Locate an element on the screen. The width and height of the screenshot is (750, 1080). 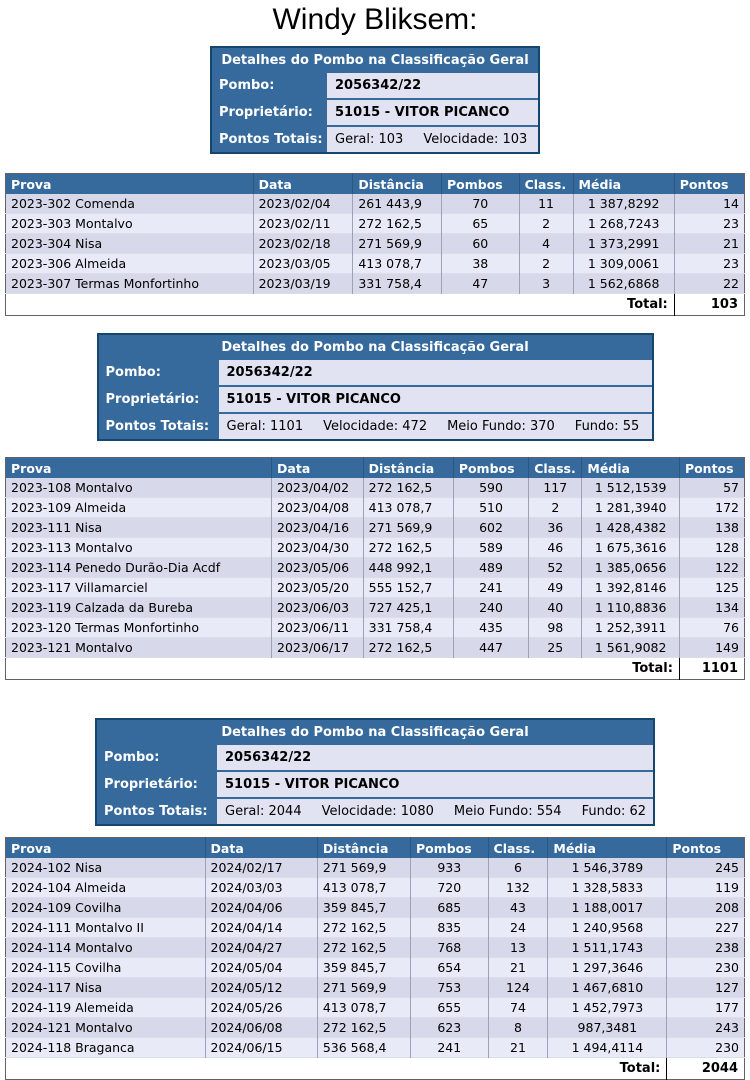
cell-prova: 2023-303 Montalvo is located at coordinates (129, 223).